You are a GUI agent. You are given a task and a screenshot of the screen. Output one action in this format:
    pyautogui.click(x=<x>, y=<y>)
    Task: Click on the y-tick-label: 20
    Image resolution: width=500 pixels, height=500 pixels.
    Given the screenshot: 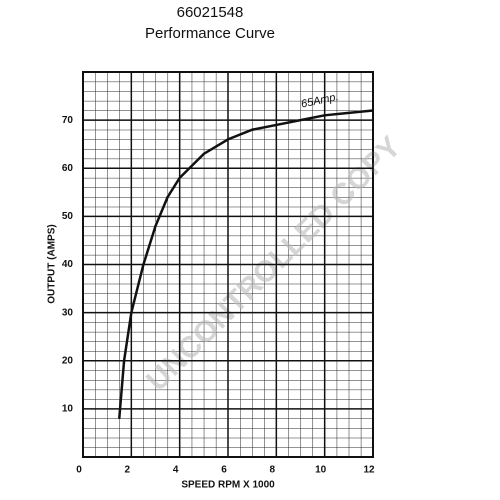 What is the action you would take?
    pyautogui.click(x=68, y=360)
    